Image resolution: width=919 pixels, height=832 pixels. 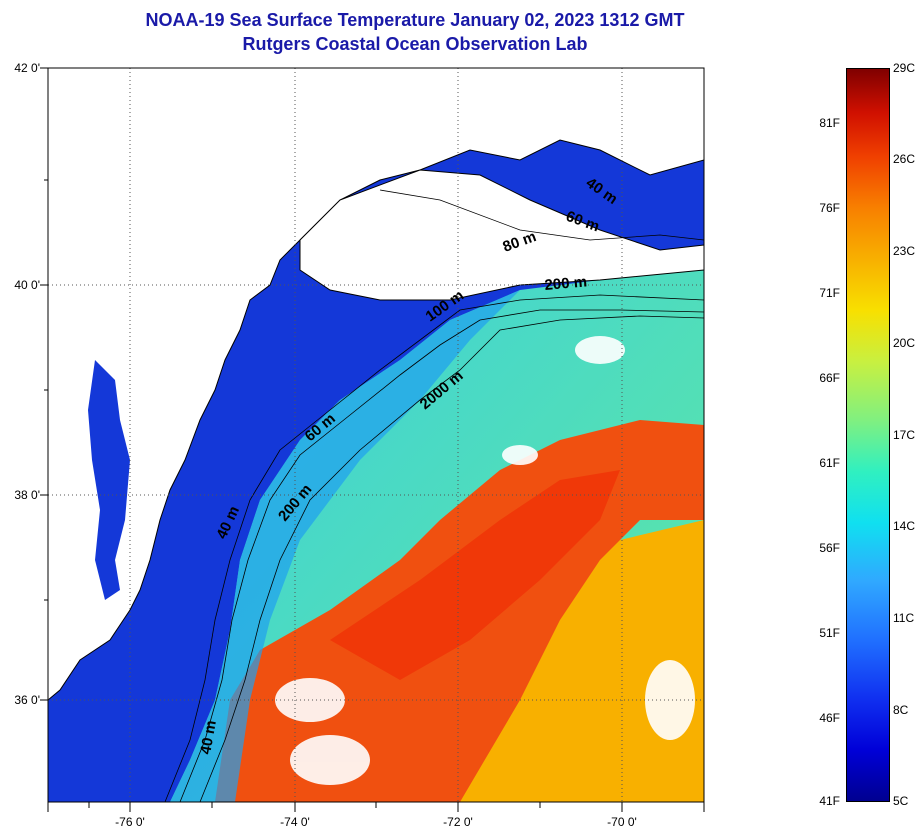 I want to click on lon-label: -74 0', so click(x=295, y=822).